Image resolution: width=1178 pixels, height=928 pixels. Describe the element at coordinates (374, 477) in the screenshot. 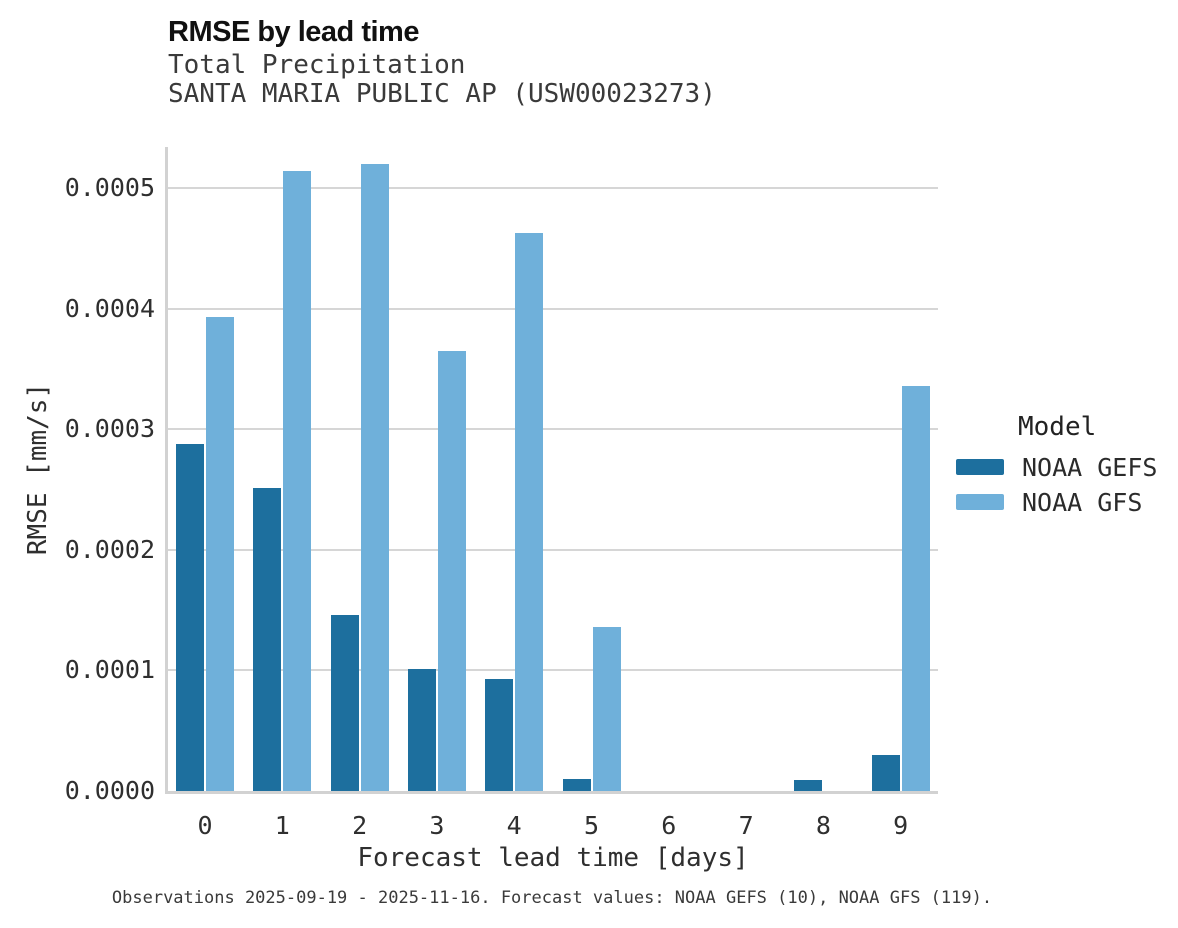

I see `bar-noaa-gfs-day2` at that location.